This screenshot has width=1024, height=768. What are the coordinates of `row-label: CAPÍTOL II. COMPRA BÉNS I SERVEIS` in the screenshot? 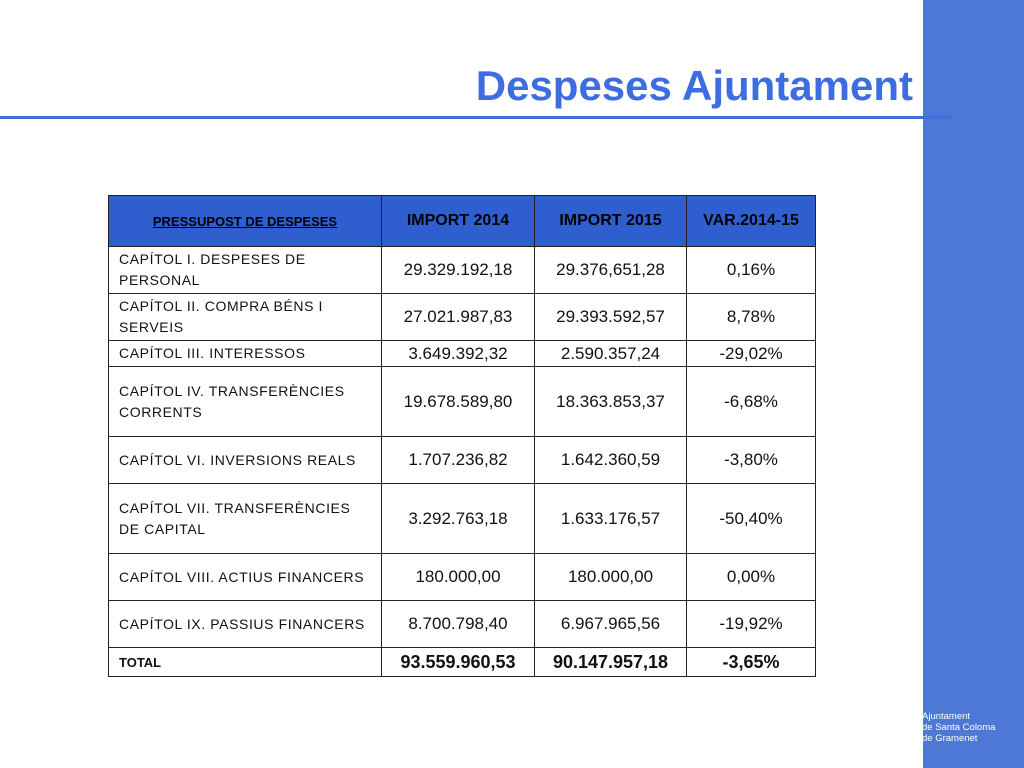 It's located at (245, 317).